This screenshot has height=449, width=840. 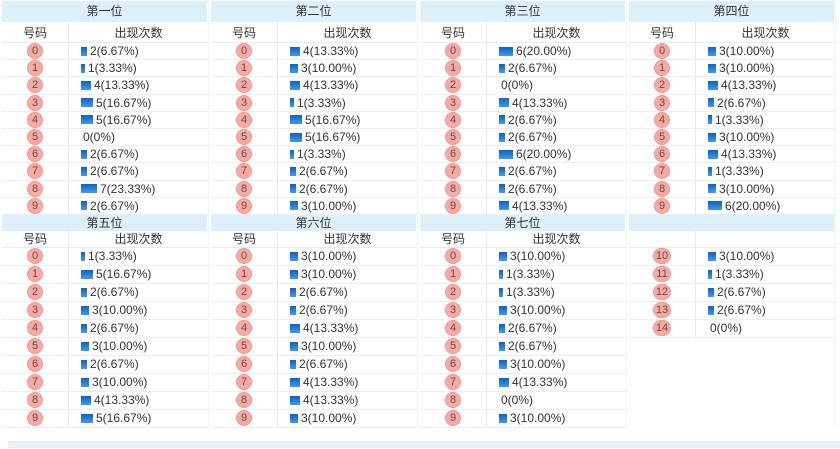 I want to click on frequency-cell: 7(23.33%), so click(x=138, y=188).